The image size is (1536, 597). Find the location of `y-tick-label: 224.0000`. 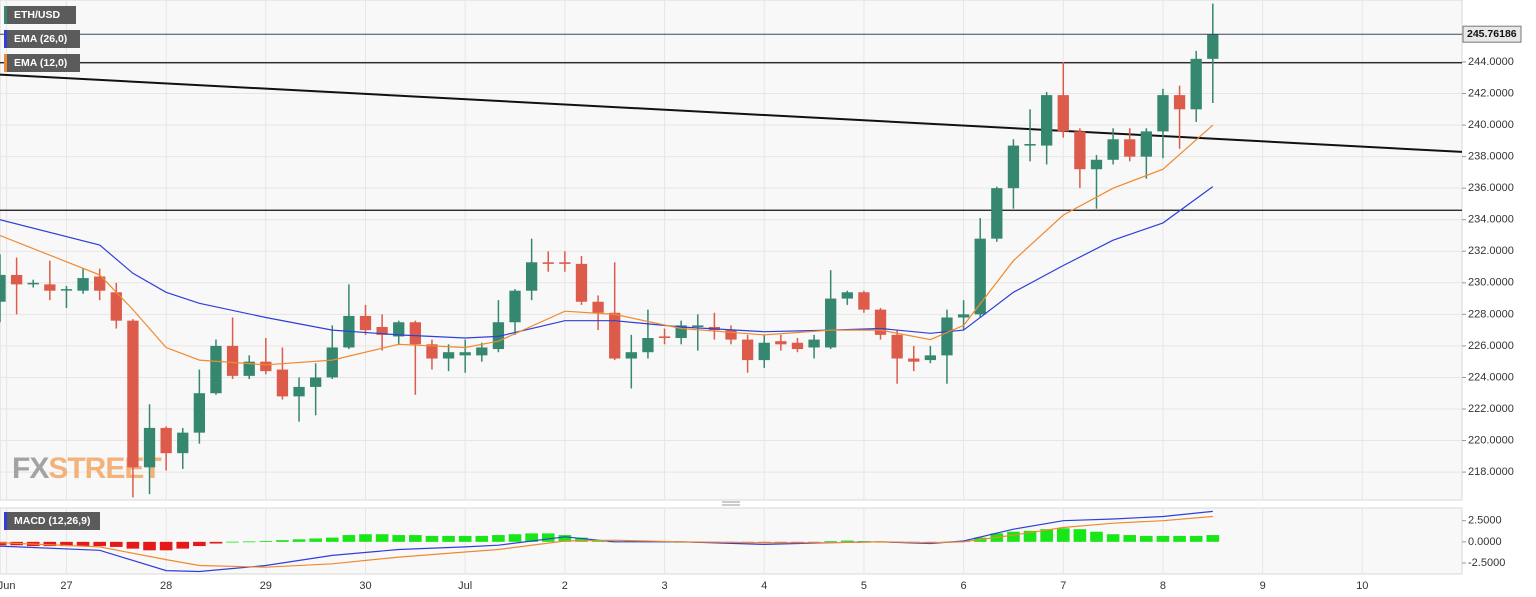

y-tick-label: 224.0000 is located at coordinates (1491, 377).